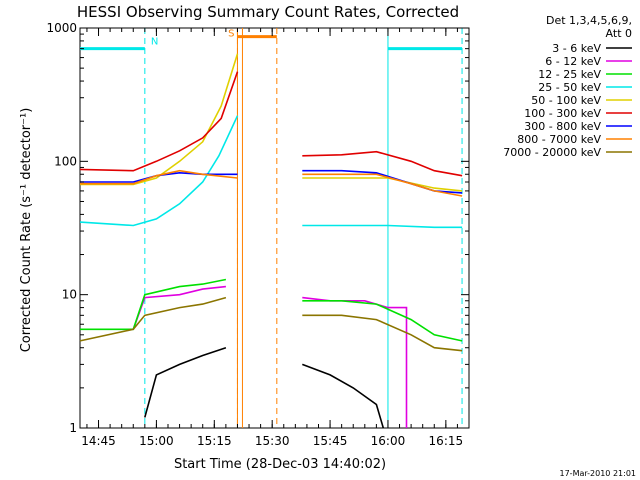 The width and height of the screenshot is (640, 480). Describe the element at coordinates (598, 473) in the screenshot. I see `timestamp: 17-Mar-2010 21:01` at that location.